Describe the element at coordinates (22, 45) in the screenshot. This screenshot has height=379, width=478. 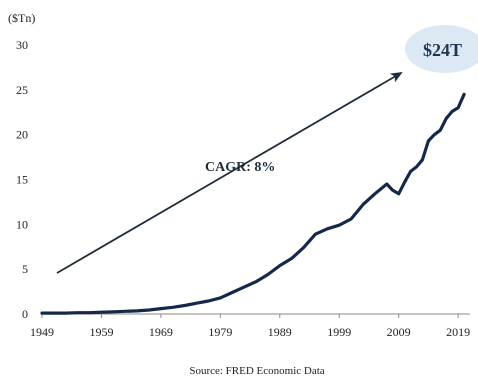
I see `y-tick-label: 30` at that location.